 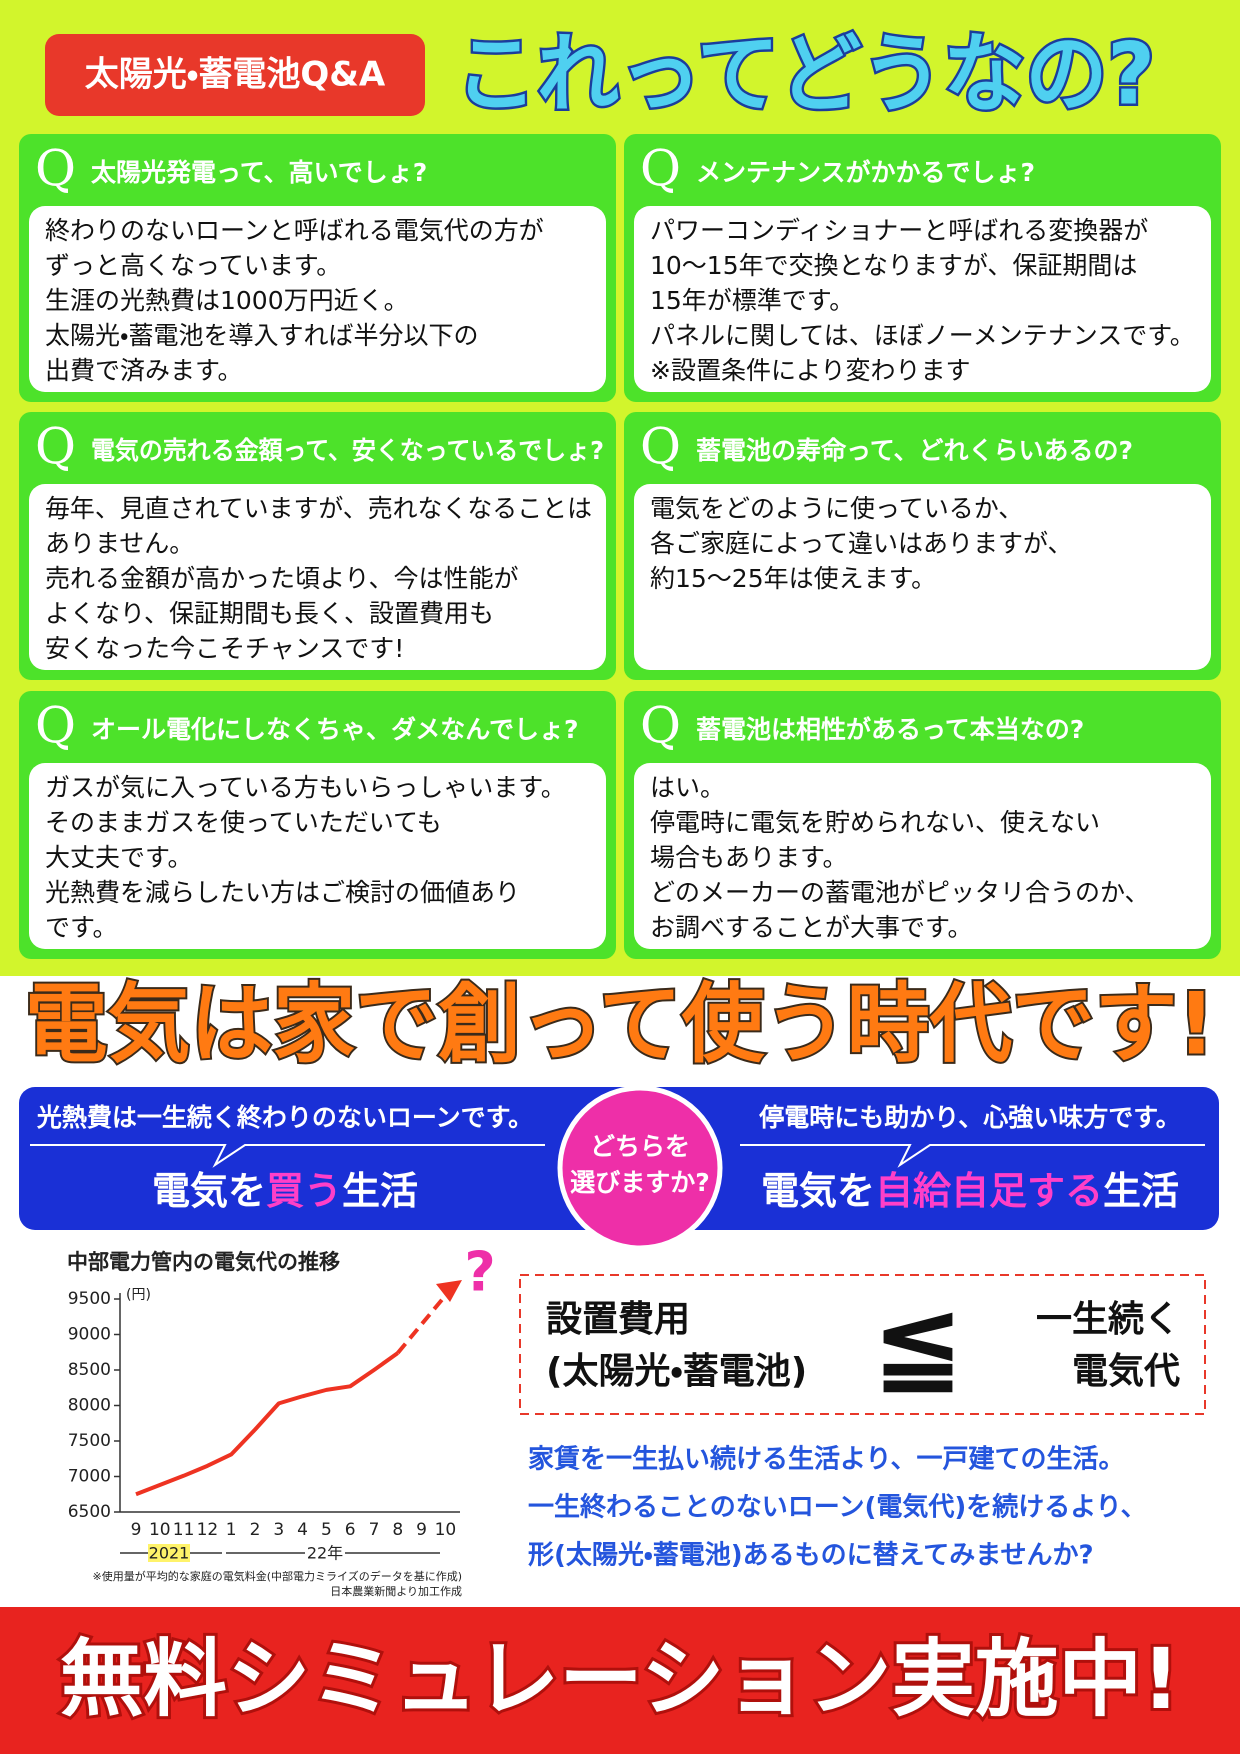 What do you see at coordinates (810, 370) in the screenshot?
I see `answer-line: ※設置条件により変わります` at bounding box center [810, 370].